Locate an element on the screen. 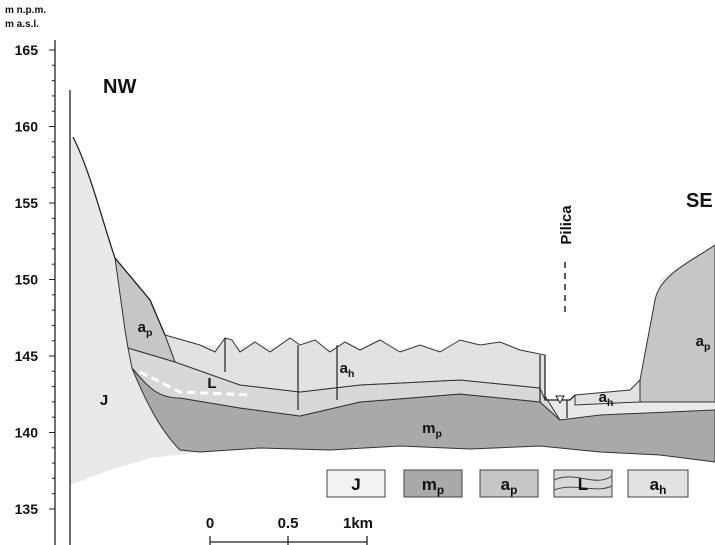  y-tick-label: 135 is located at coordinates (27, 509).